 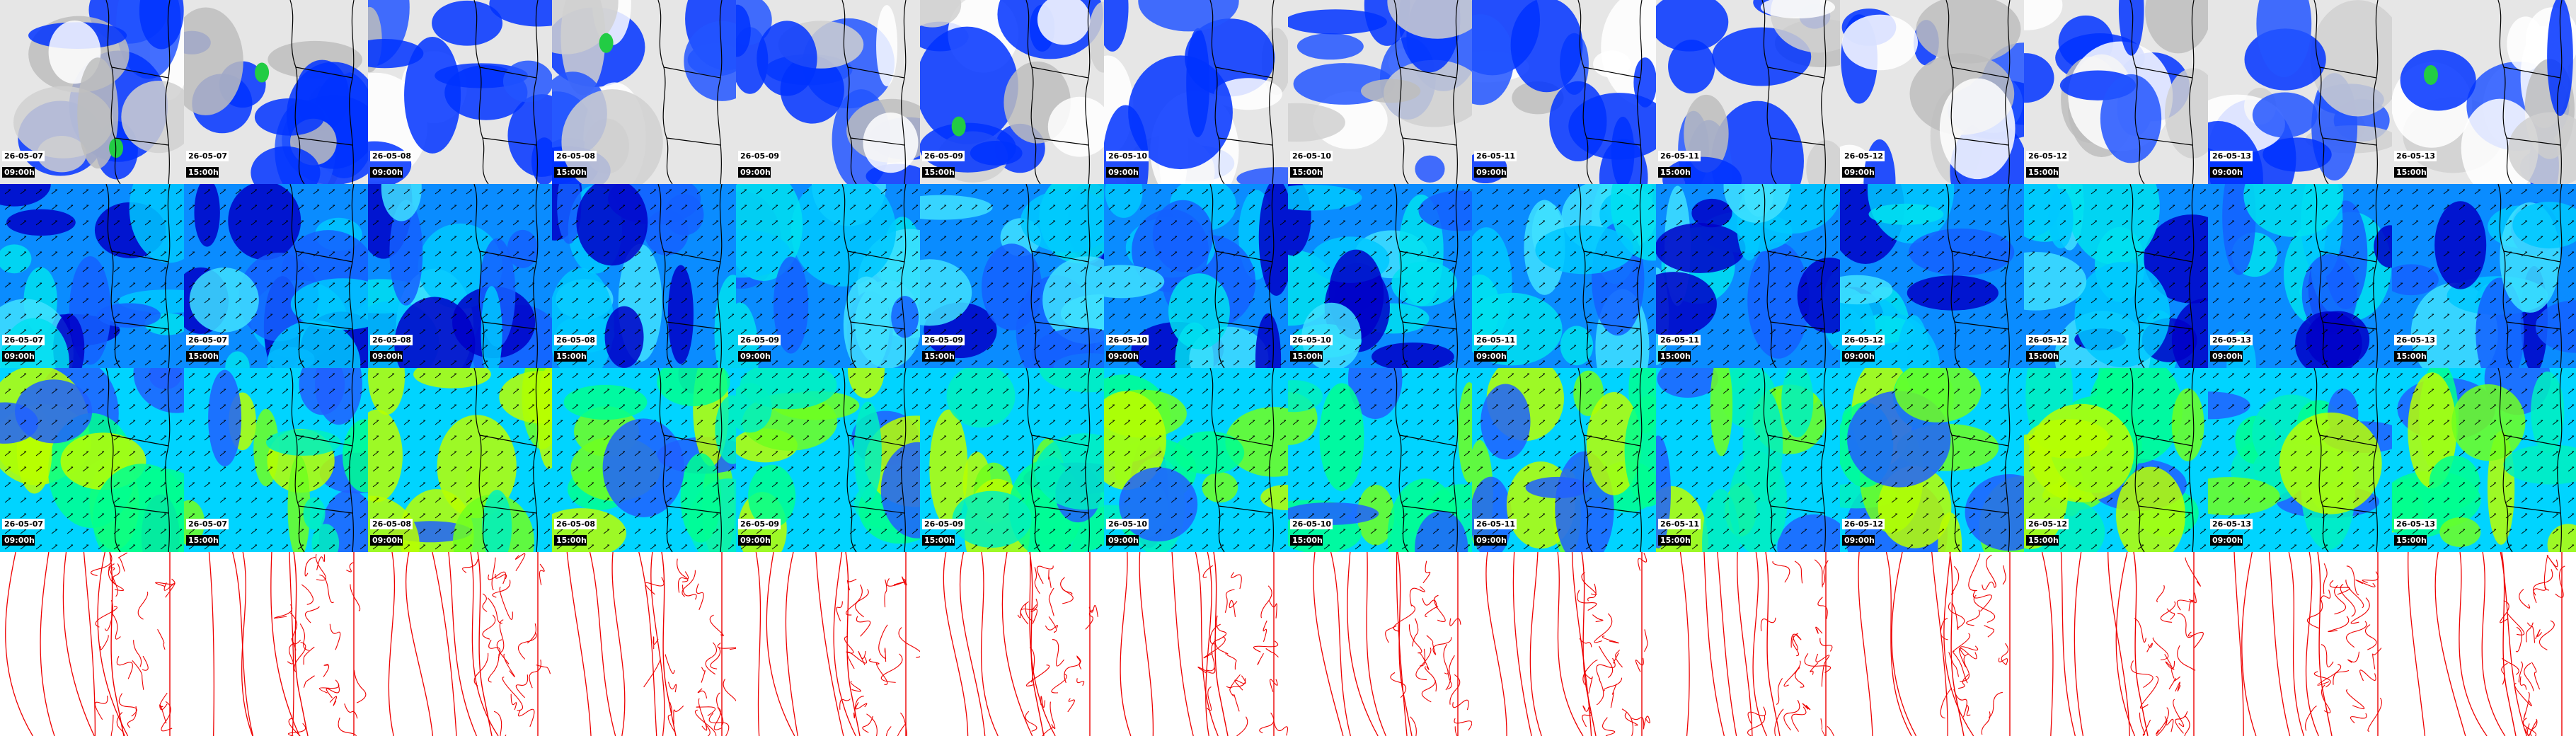 I want to click on date-label: 26-05-12, so click(x=1864, y=156).